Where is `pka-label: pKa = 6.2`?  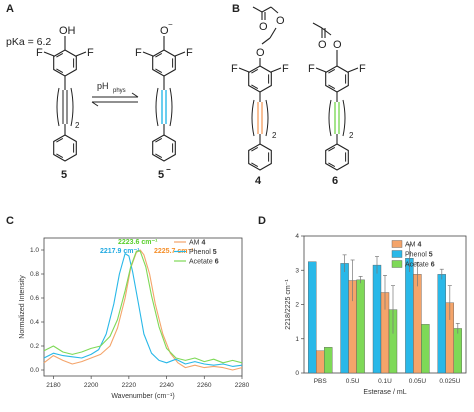
pka-label: pKa = 6.2 is located at coordinates (28, 42).